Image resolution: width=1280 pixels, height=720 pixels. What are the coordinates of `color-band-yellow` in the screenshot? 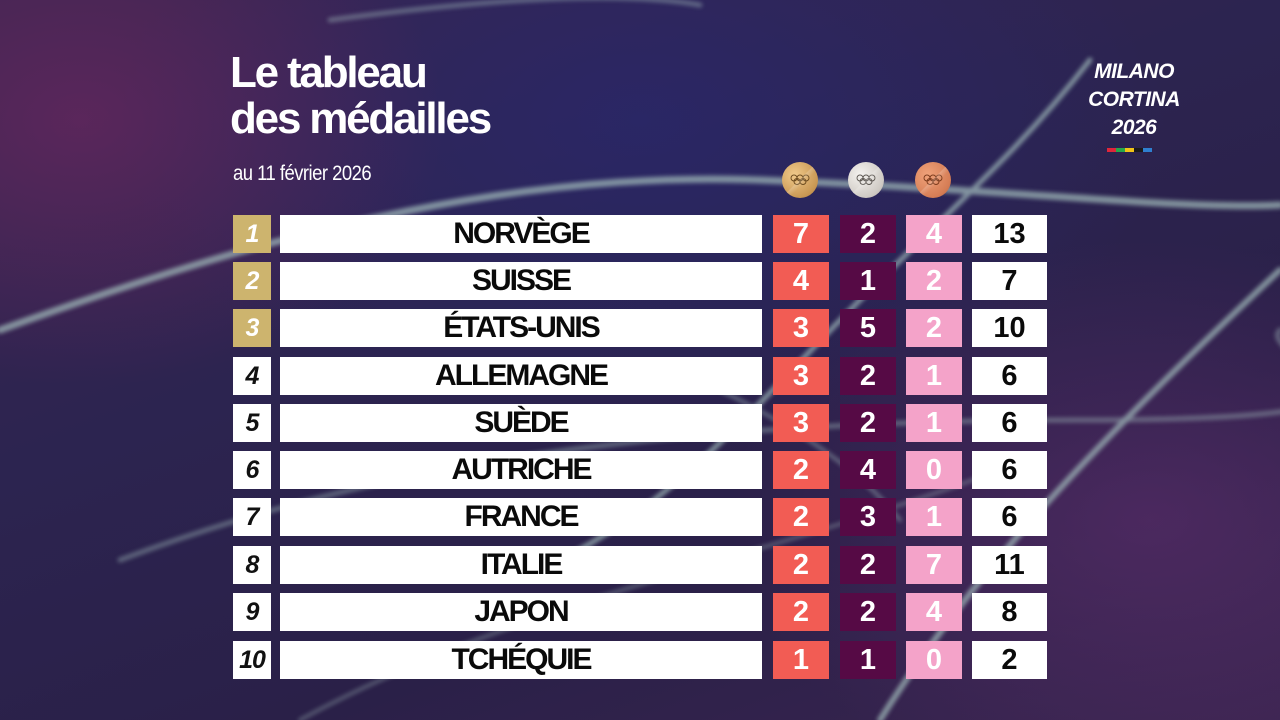 It's located at (1129, 150).